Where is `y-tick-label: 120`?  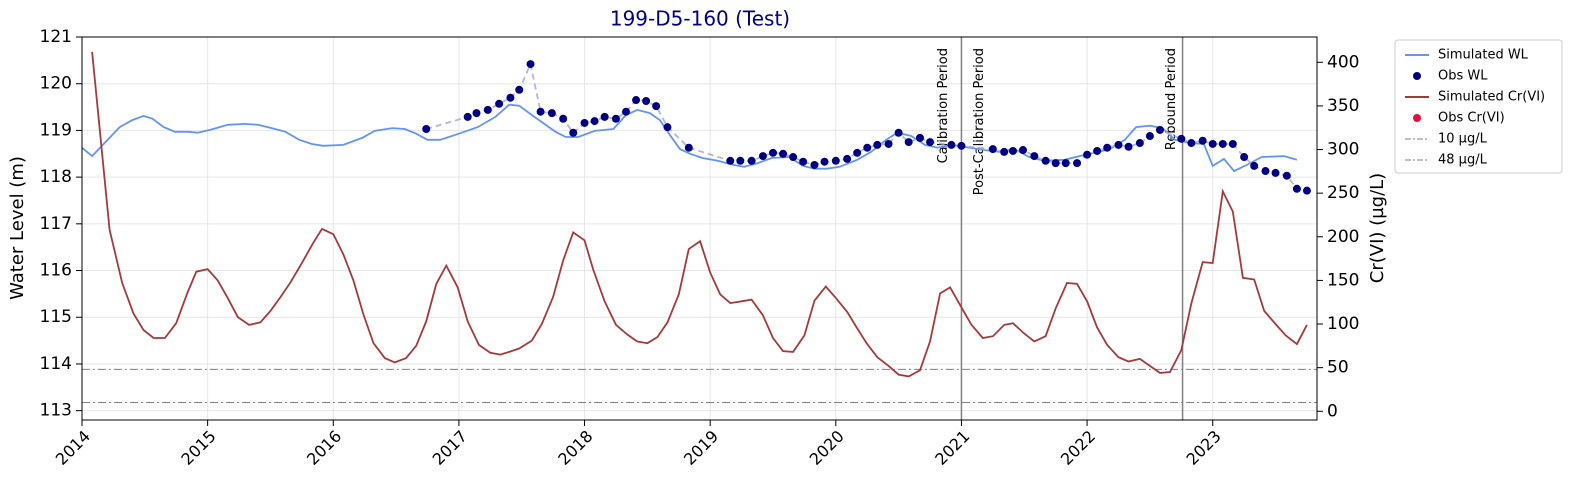 y-tick-label: 120 is located at coordinates (56, 84).